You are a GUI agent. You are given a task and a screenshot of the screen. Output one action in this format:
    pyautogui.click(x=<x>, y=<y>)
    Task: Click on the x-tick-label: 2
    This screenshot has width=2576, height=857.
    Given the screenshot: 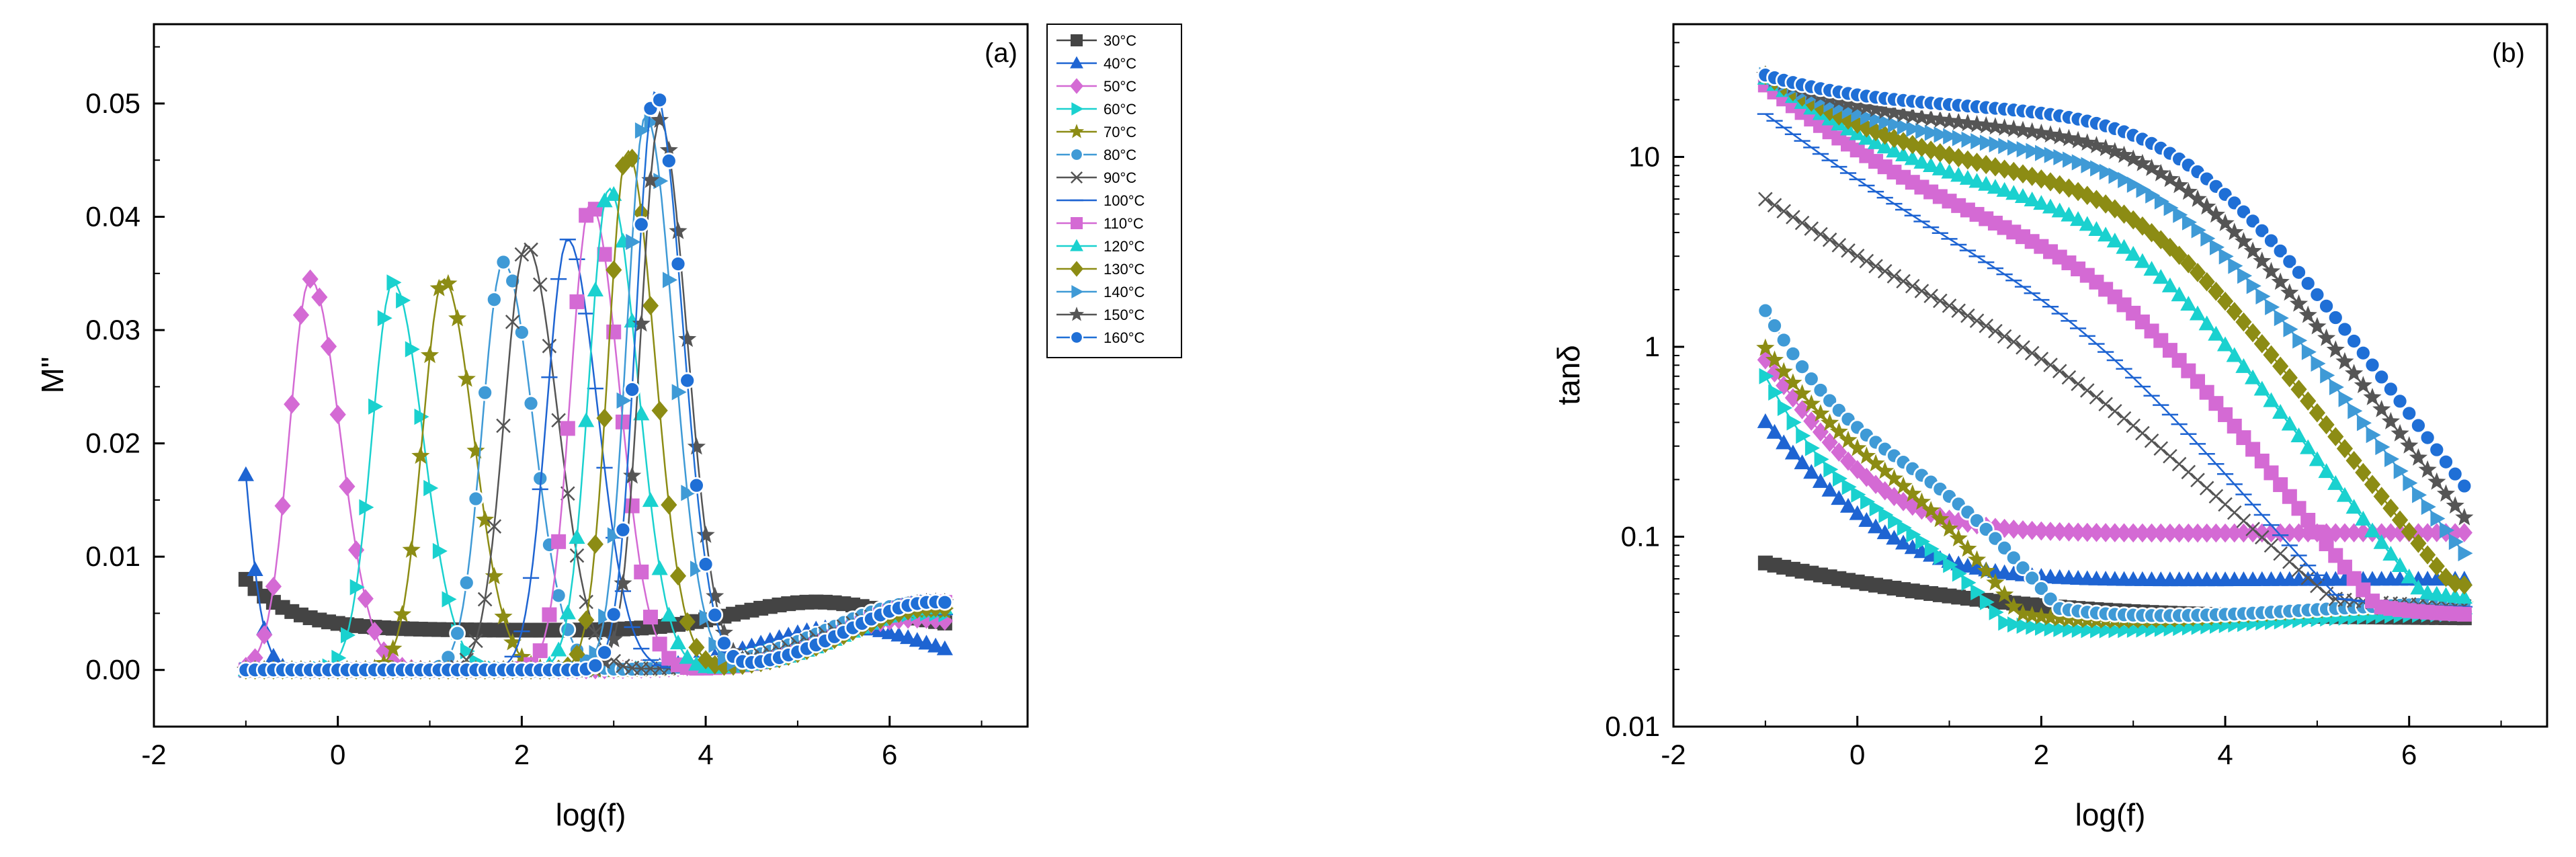 What is the action you would take?
    pyautogui.click(x=522, y=754)
    